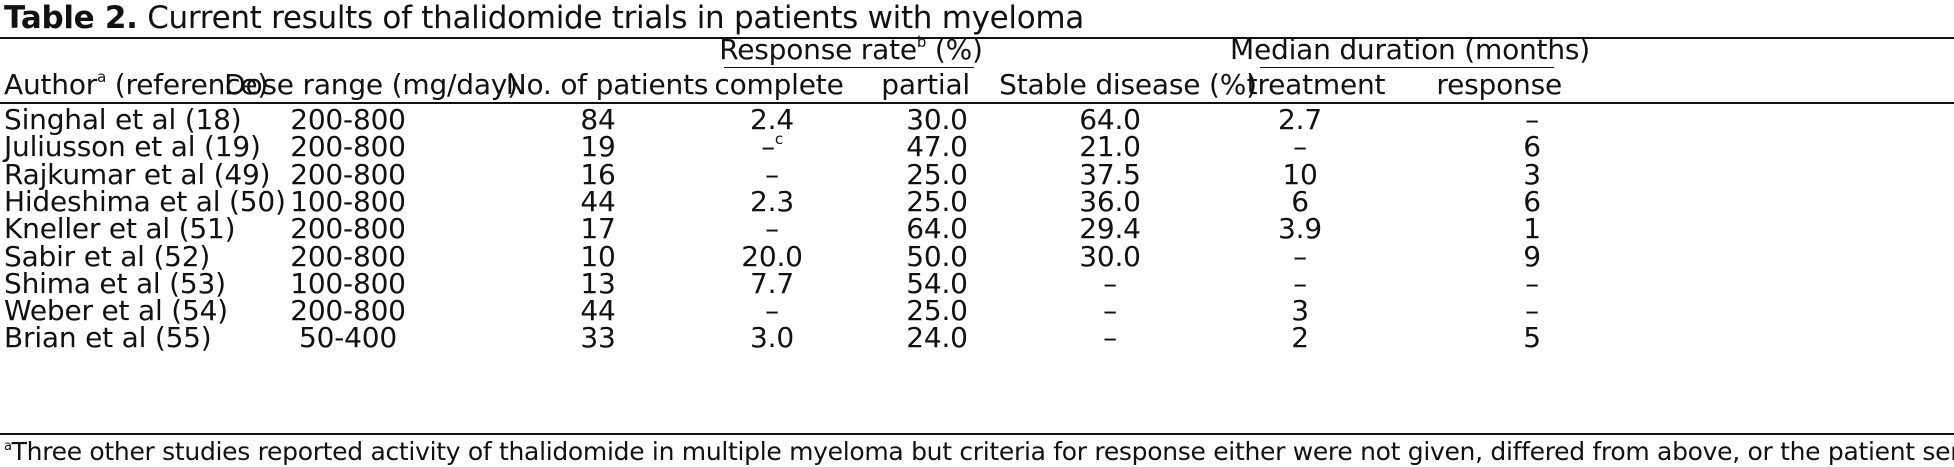  What do you see at coordinates (925, 84) in the screenshot?
I see `col-header-partial: partial` at bounding box center [925, 84].